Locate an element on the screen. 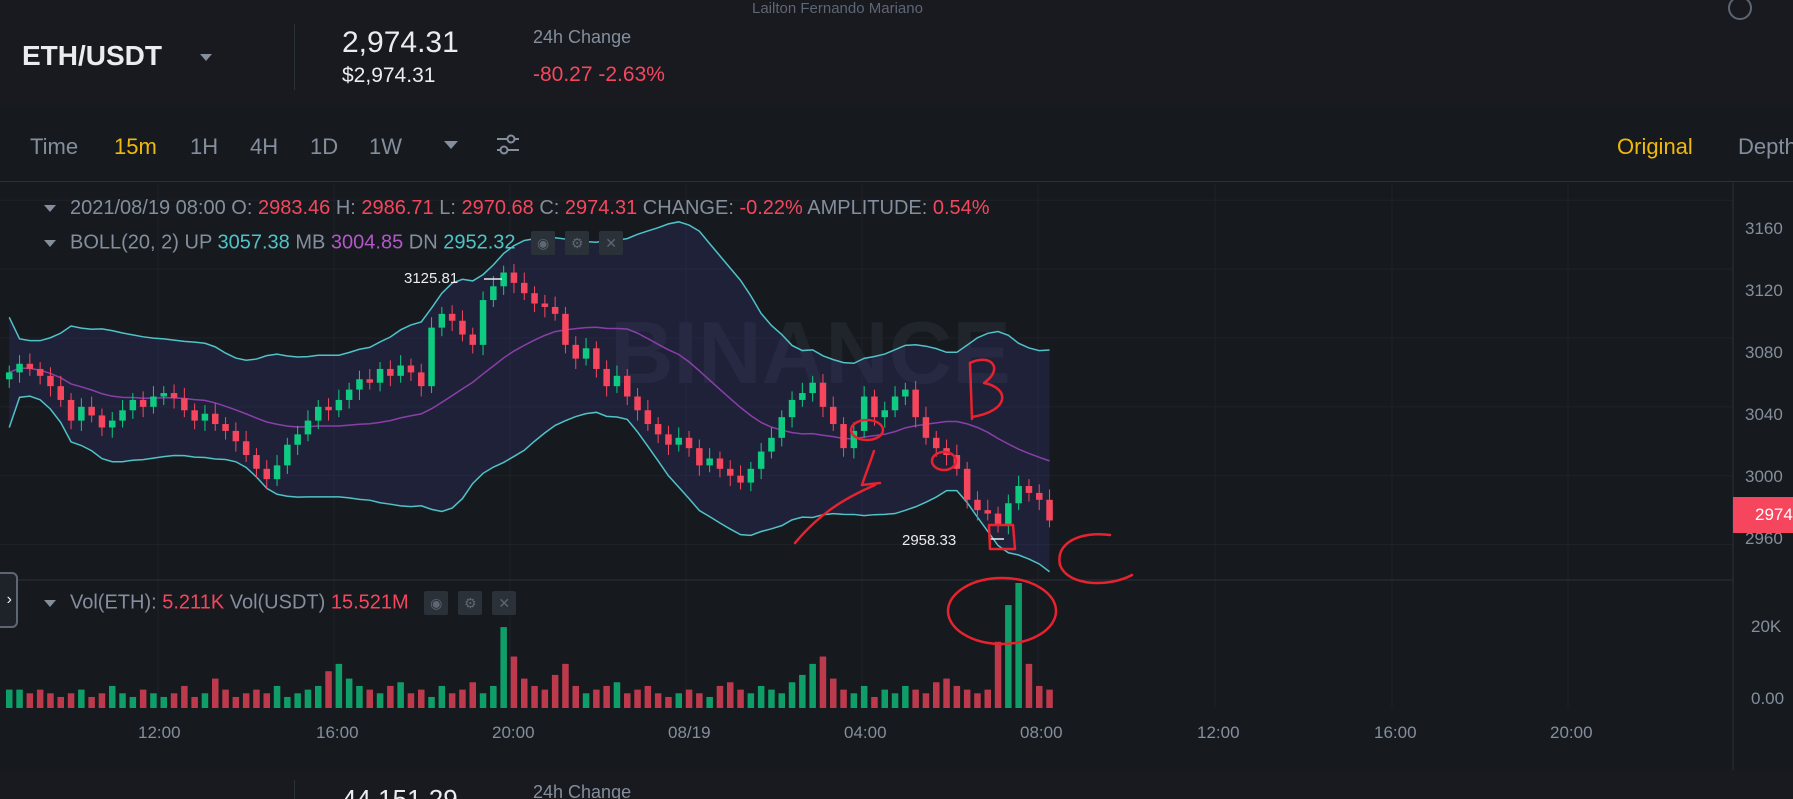 The height and width of the screenshot is (799, 1793). vol-eth-value: 5.211K is located at coordinates (193, 602).